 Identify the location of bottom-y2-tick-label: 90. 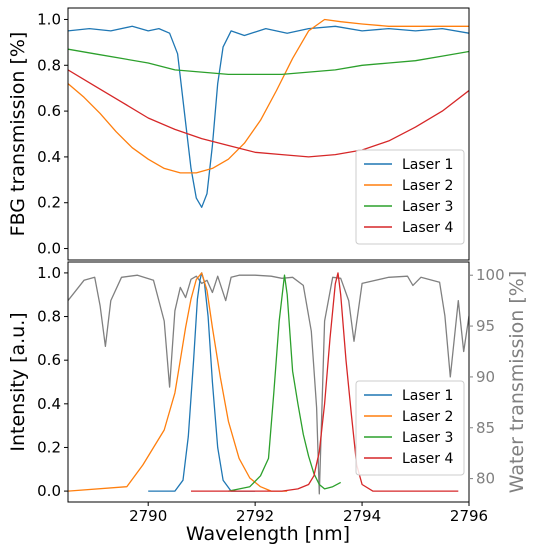
(485, 377).